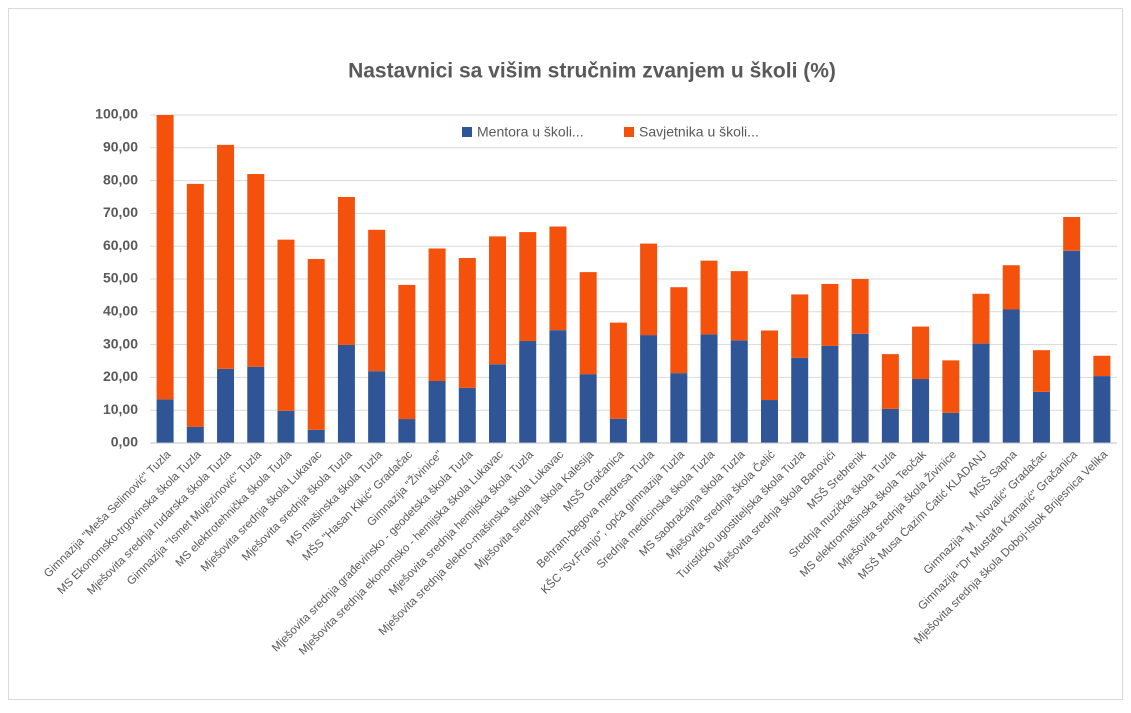  Describe the element at coordinates (124, 442) in the screenshot. I see `y-tick-label: 0,00` at that location.